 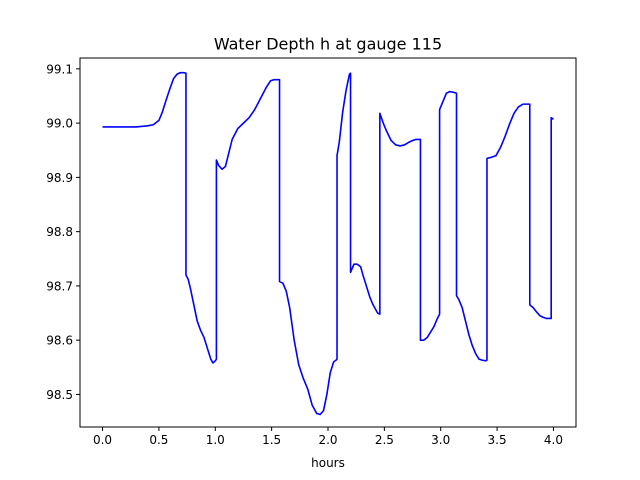 What do you see at coordinates (158, 440) in the screenshot?
I see `x-tick-label: 0.5` at bounding box center [158, 440].